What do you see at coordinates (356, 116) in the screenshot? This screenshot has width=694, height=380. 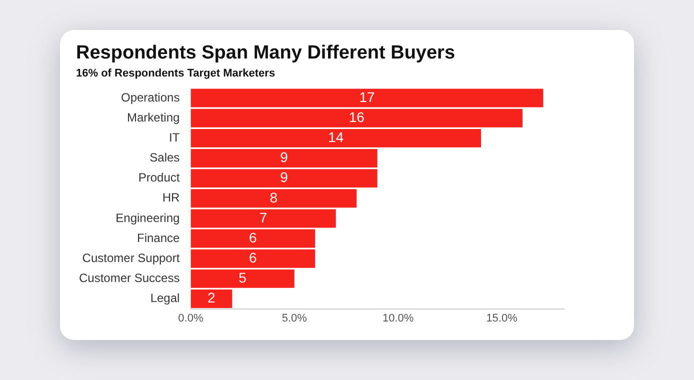 I see `data-label: 16` at bounding box center [356, 116].